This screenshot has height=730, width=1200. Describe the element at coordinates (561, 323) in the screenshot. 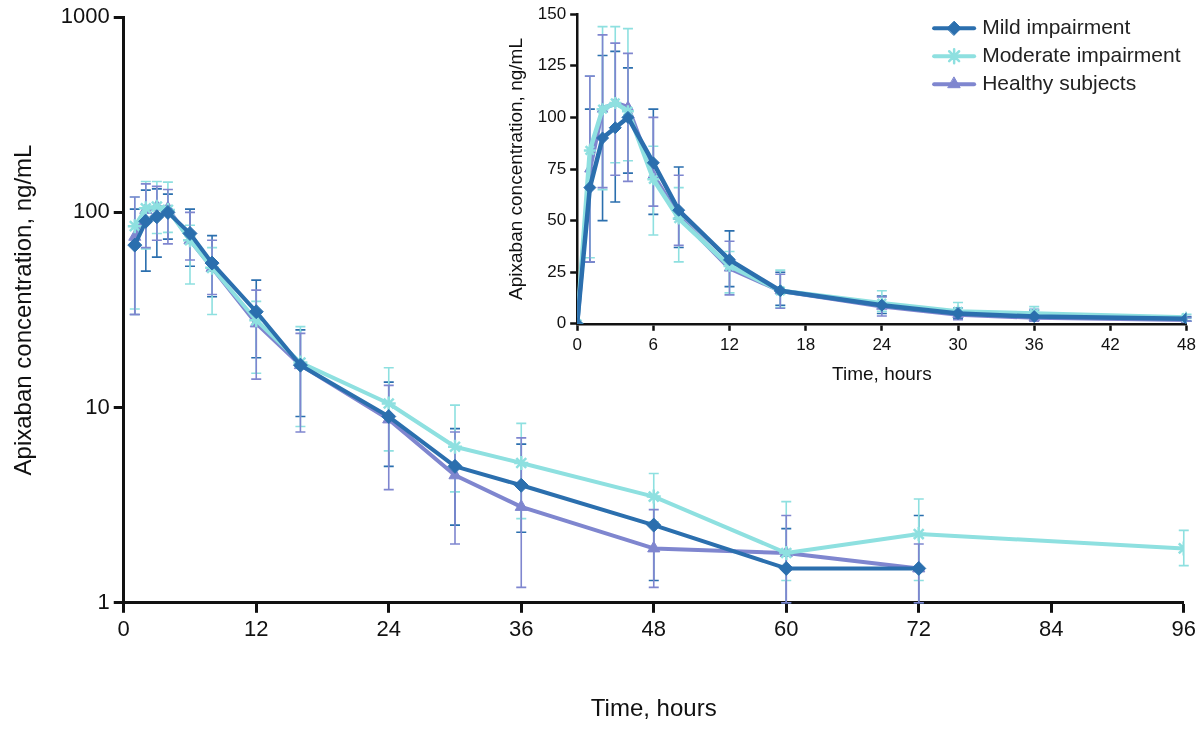

I see `y-tick-label: 0` at that location.